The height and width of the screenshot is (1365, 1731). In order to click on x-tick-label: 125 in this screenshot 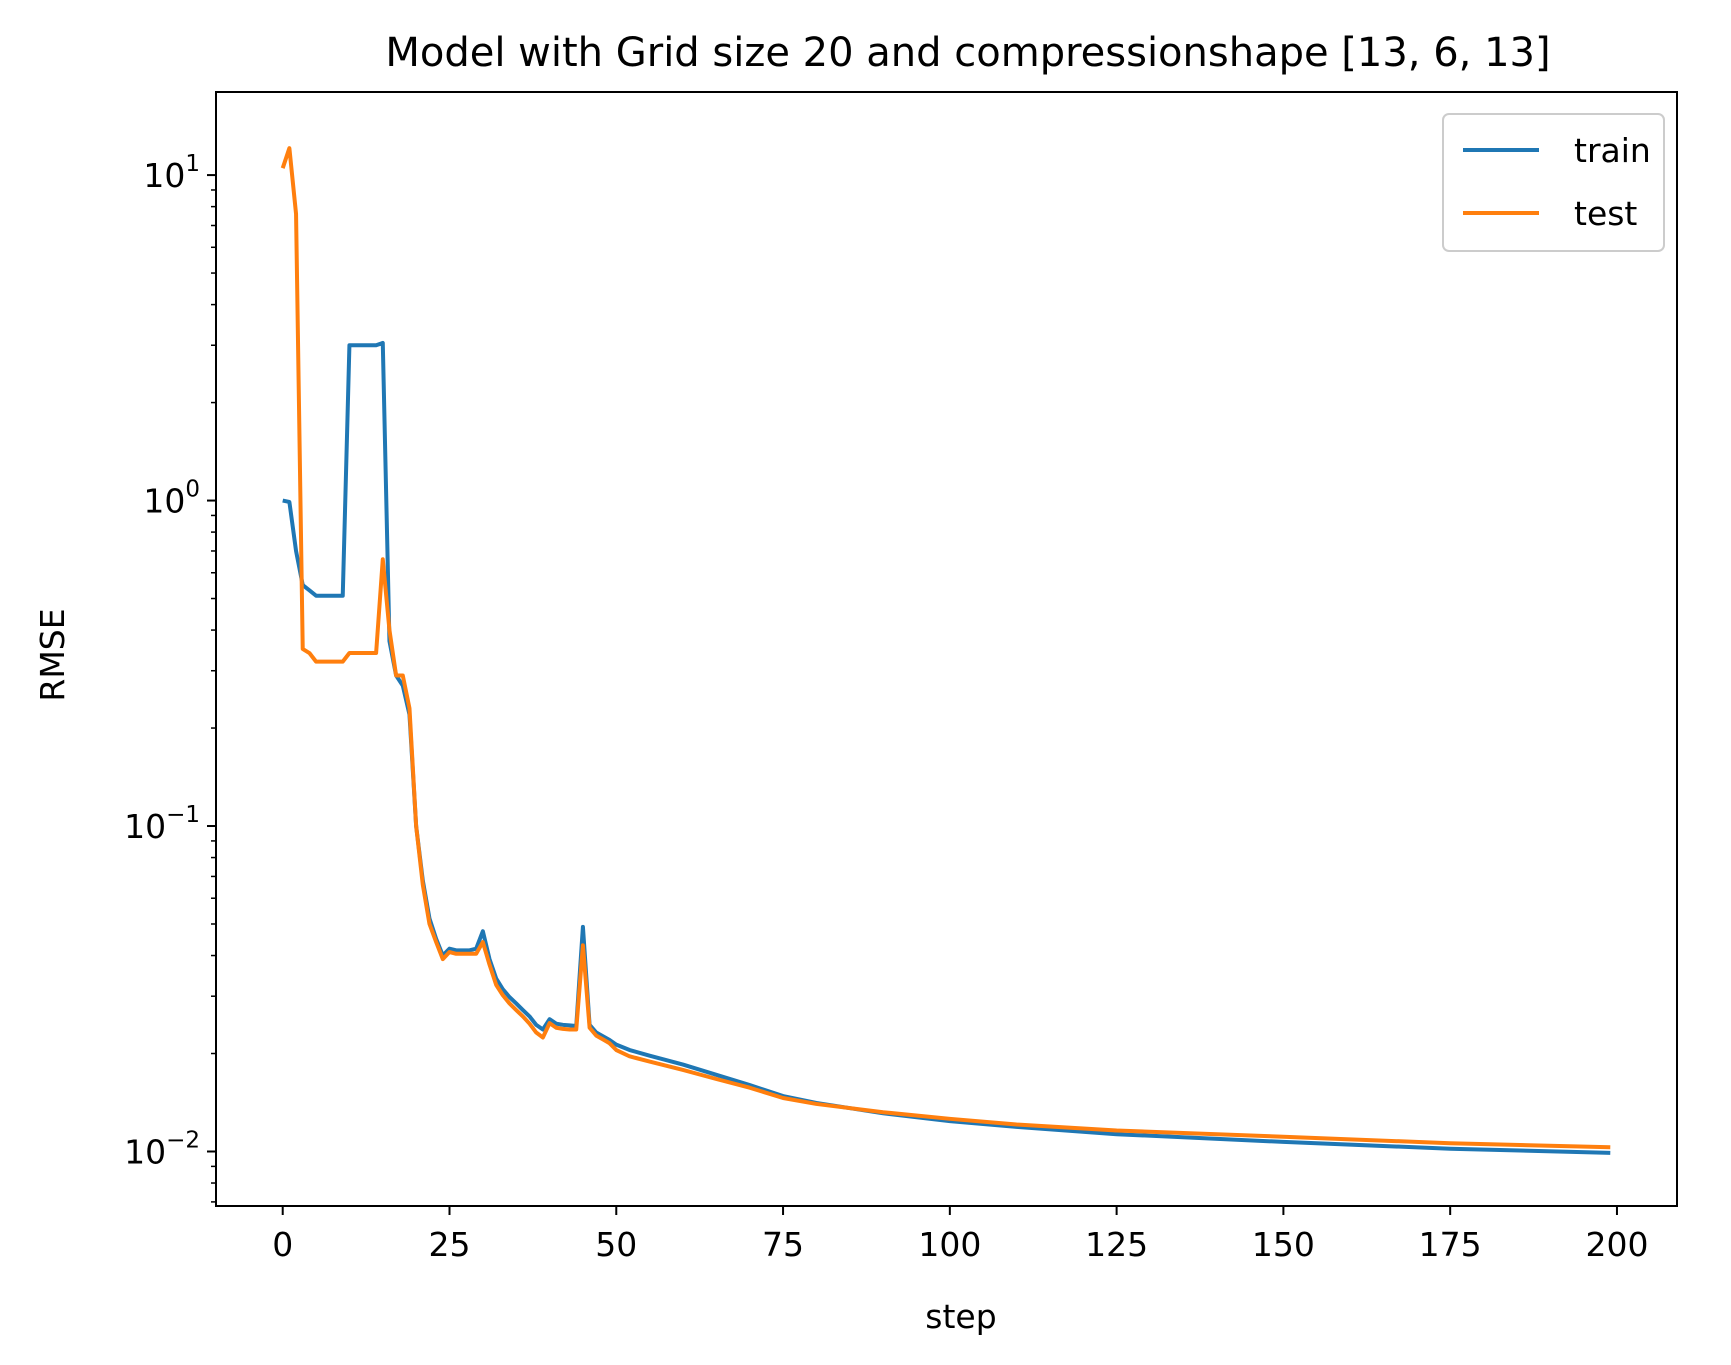, I will do `click(1116, 1244)`.